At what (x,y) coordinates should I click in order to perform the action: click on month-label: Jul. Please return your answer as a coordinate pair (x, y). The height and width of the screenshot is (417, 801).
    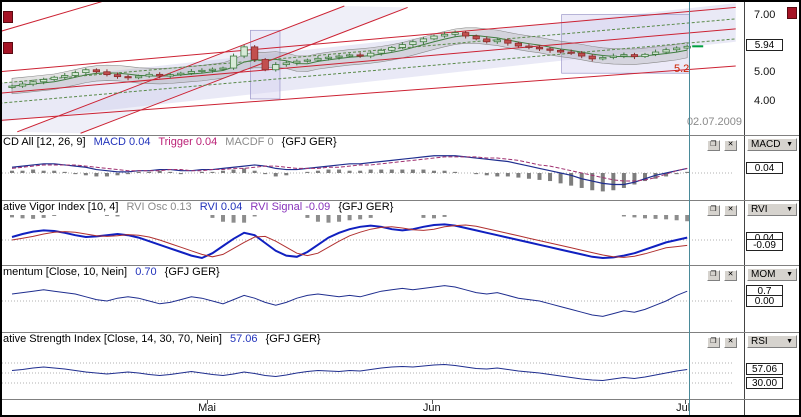
    Looking at the image, I should click on (683, 408).